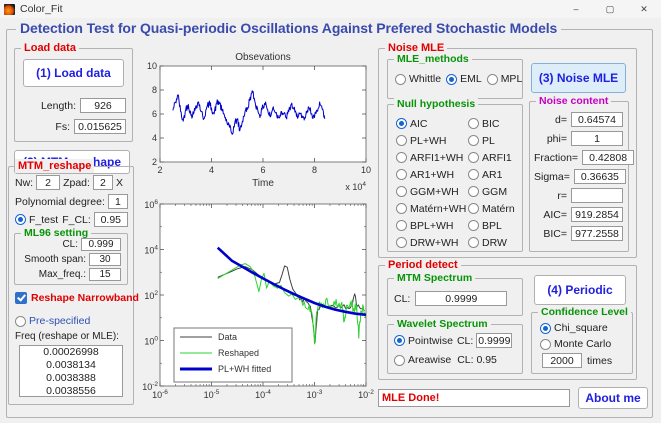 This screenshot has width=661, height=423. Describe the element at coordinates (62, 126) in the screenshot. I see `fs-label: Fs:` at that location.